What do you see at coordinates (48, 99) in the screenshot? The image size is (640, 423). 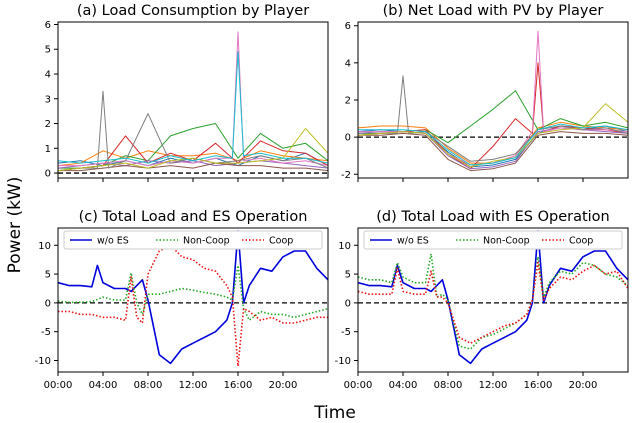 I see `y-tick-label: 3` at bounding box center [48, 99].